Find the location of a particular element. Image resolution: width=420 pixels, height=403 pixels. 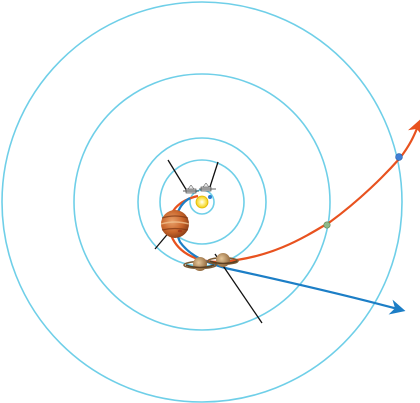

earth is located at coordinates (210, 197).